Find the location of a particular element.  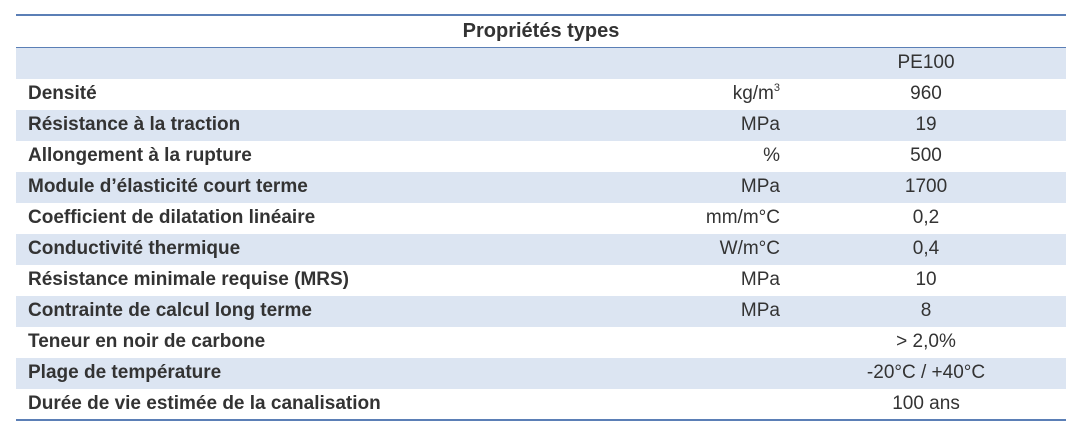

value-cell: > 2,0% is located at coordinates (926, 342).